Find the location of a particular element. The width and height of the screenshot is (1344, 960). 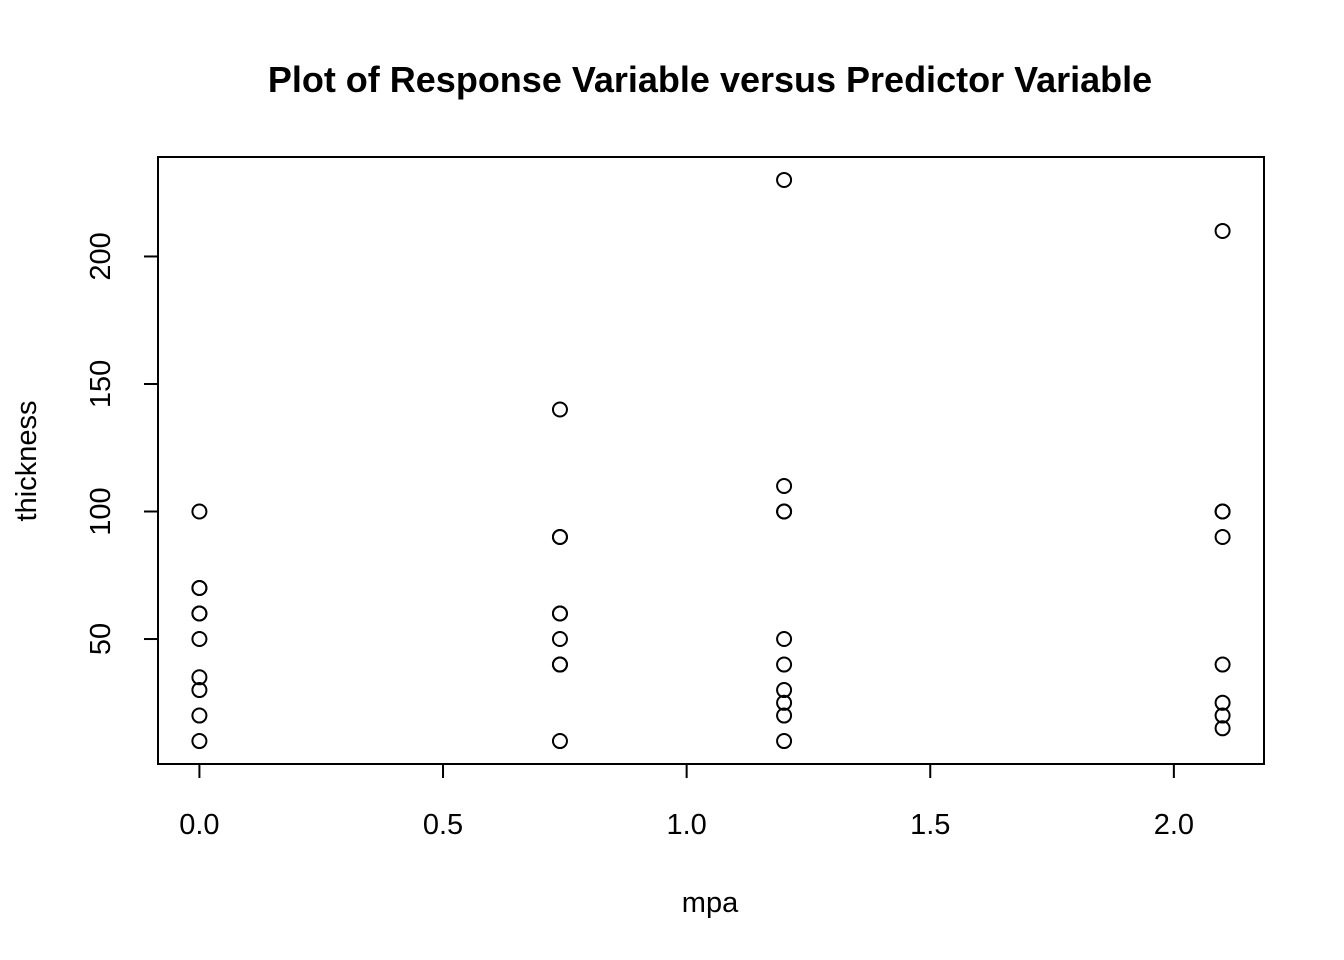

y-axis-label: thickness is located at coordinates (27, 461).